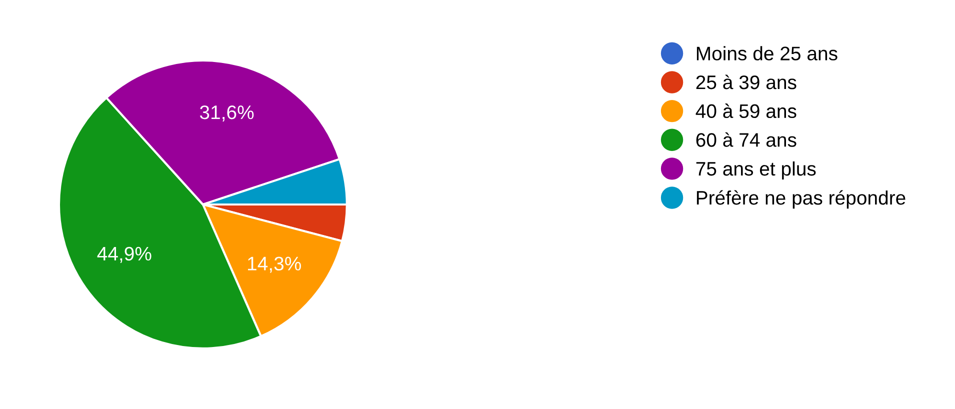  I want to click on data-label: 44,9%, so click(124, 254).